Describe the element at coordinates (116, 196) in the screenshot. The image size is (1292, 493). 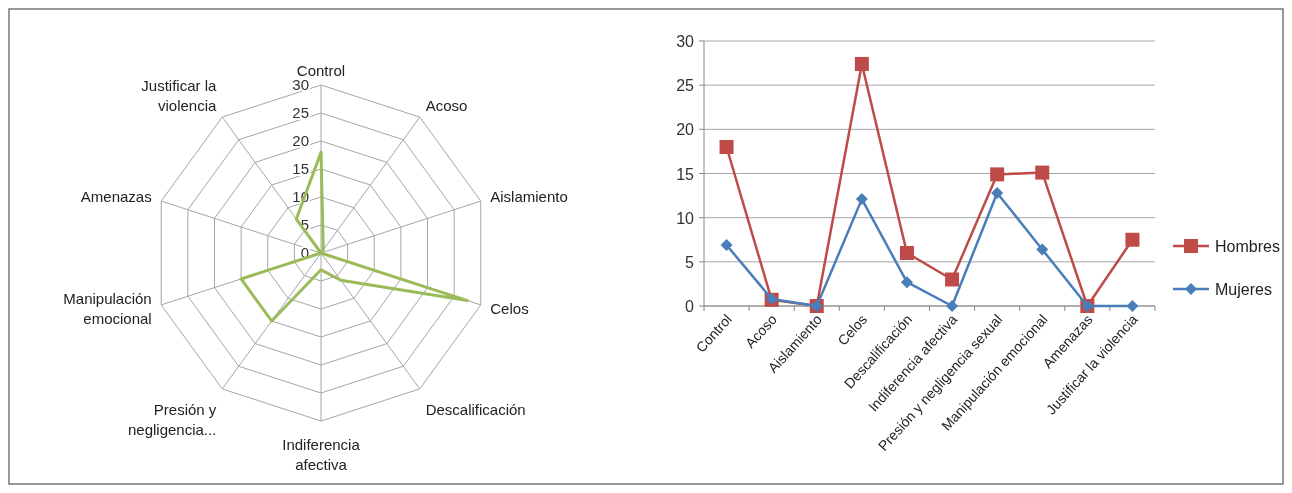
I see `spoke-label: Amenazas` at that location.